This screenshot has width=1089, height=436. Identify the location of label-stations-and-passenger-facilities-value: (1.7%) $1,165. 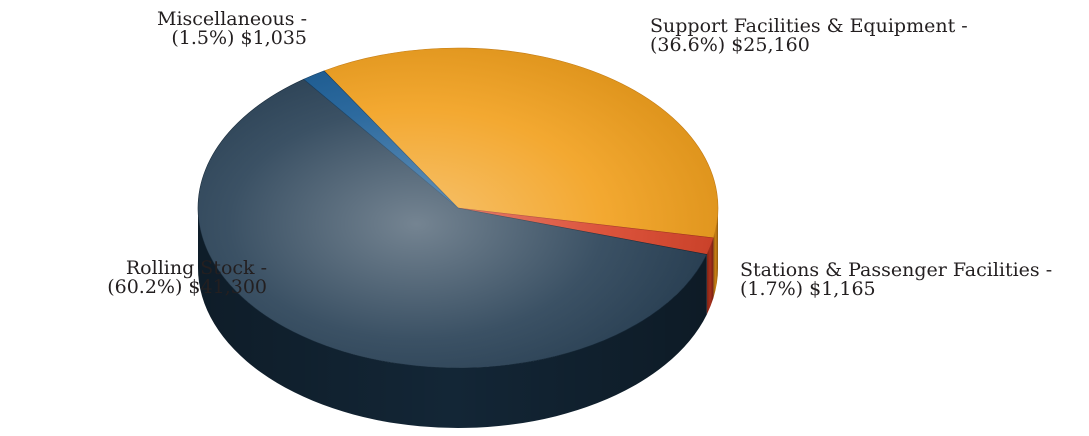
(808, 289).